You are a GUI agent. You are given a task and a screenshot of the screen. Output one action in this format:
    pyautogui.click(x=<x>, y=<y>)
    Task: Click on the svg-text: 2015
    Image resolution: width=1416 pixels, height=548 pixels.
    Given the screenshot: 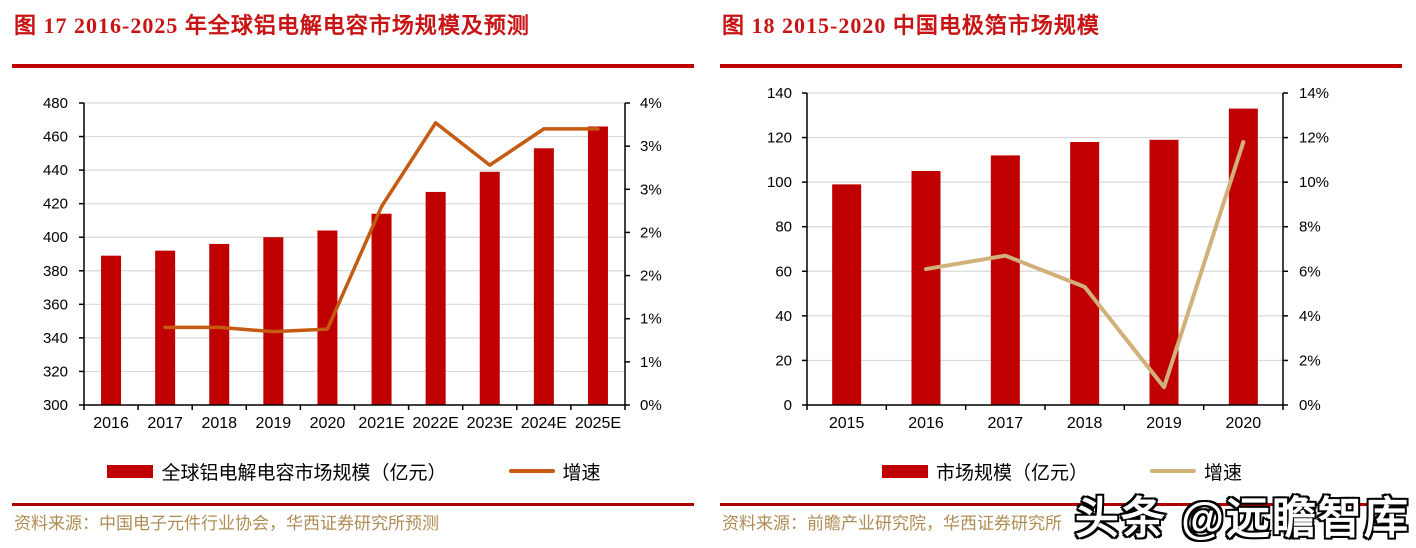 What is the action you would take?
    pyautogui.click(x=847, y=423)
    